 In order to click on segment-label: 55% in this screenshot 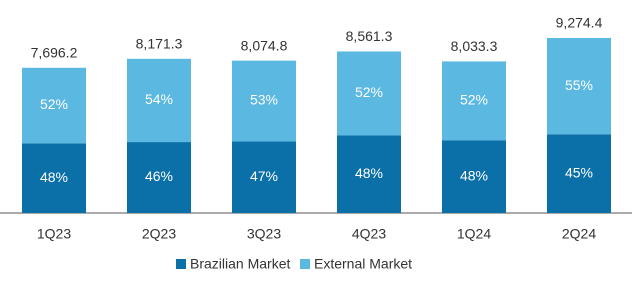, I will do `click(579, 85)`.